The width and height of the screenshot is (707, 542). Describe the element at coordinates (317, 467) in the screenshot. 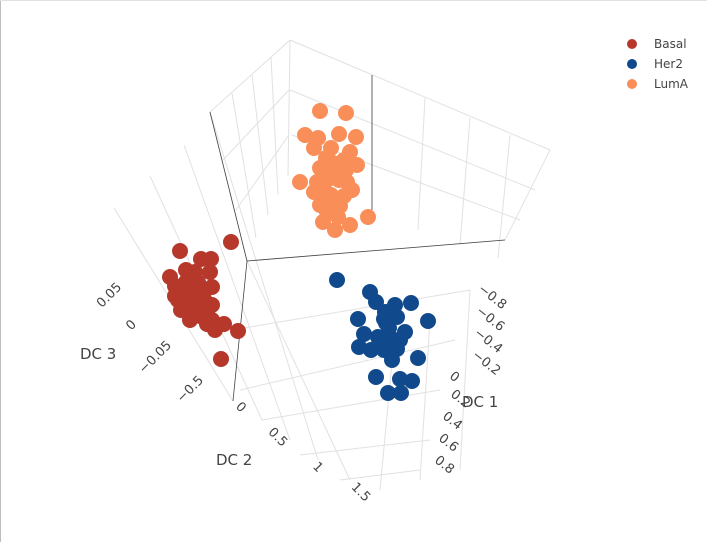

I see `y-axis-tick-label: 1` at that location.